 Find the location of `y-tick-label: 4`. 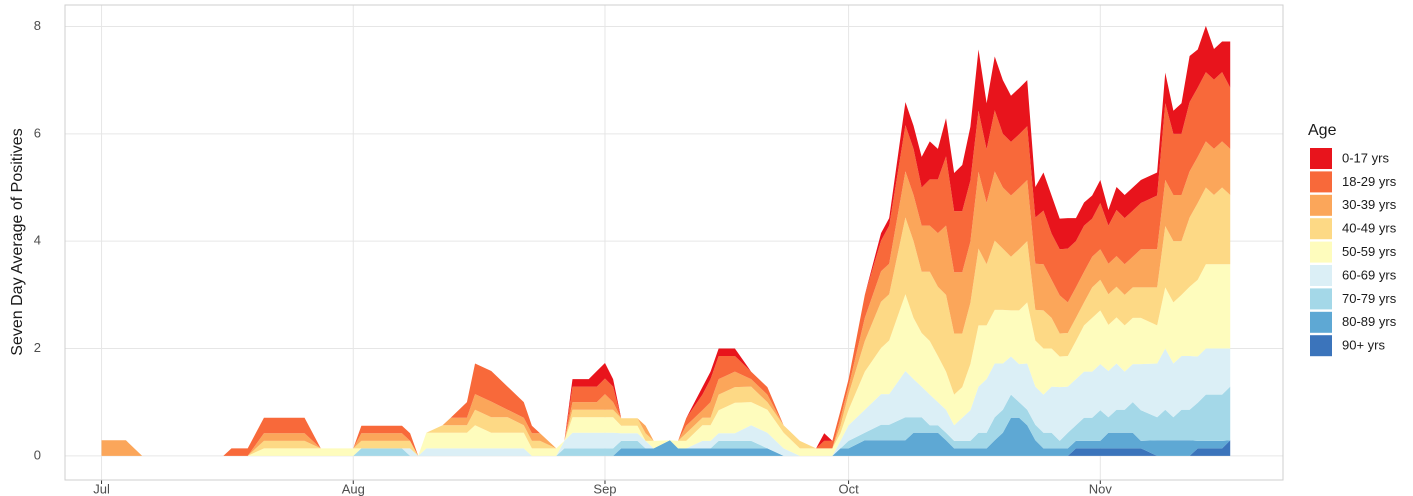

y-tick-label: 4 is located at coordinates (37, 240).